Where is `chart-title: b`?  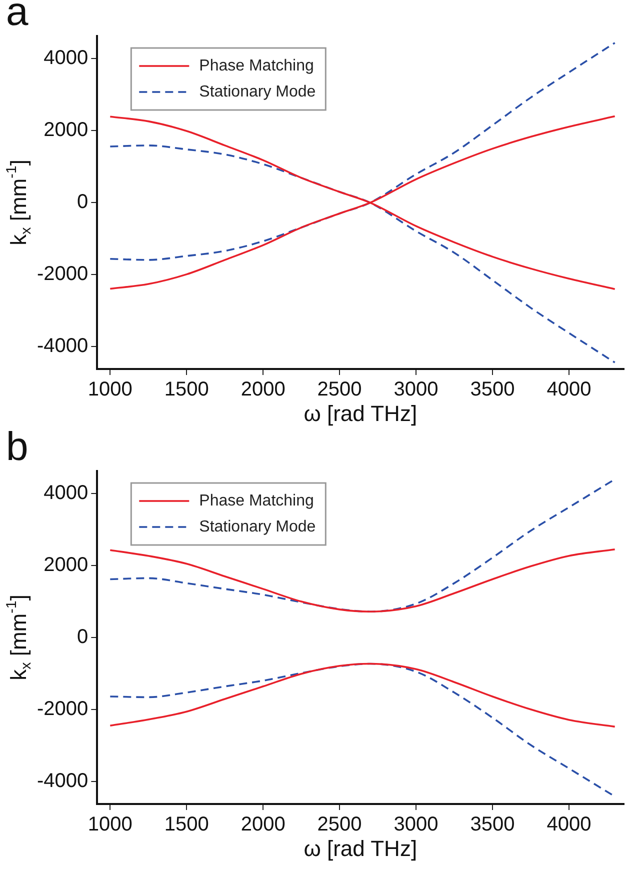 chart-title: b is located at coordinates (17, 447).